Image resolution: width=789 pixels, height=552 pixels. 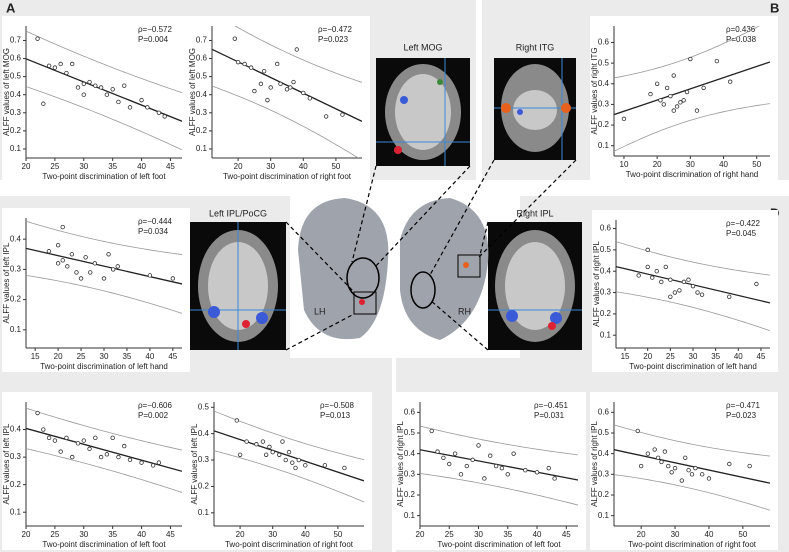 I want to click on y-tick-label: 0.4, so click(x=604, y=83).